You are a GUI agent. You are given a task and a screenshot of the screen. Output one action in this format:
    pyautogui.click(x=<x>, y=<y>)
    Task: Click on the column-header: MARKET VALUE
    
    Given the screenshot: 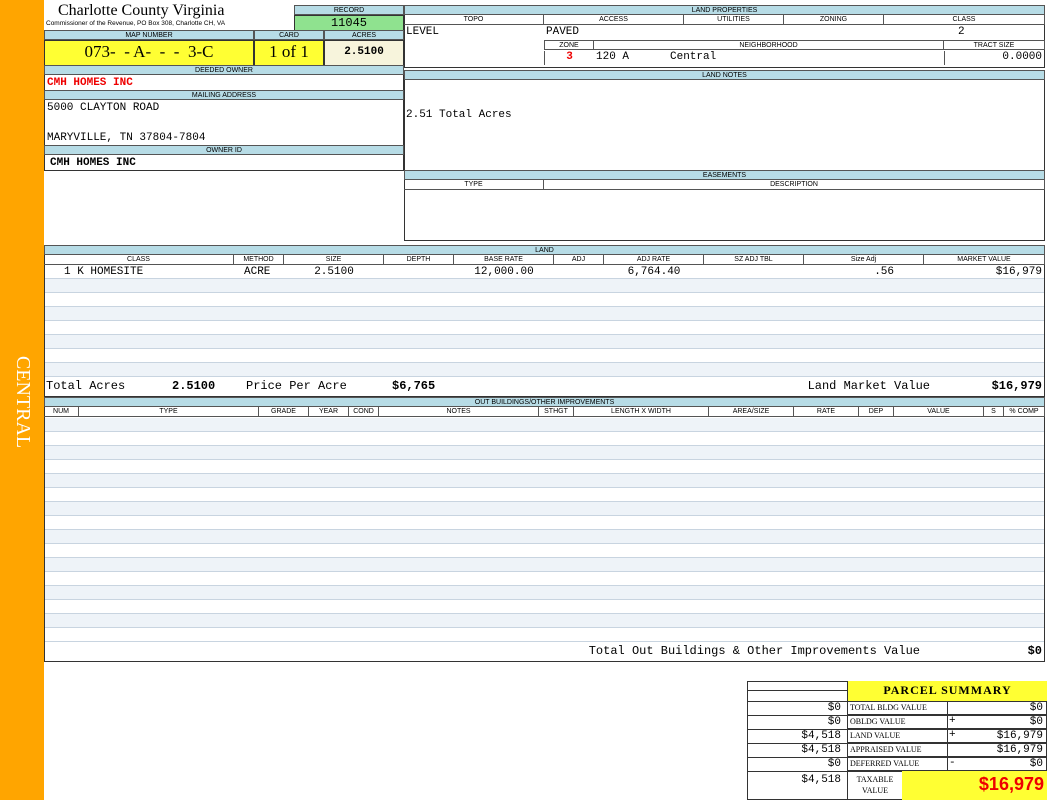 What is the action you would take?
    pyautogui.click(x=984, y=260)
    